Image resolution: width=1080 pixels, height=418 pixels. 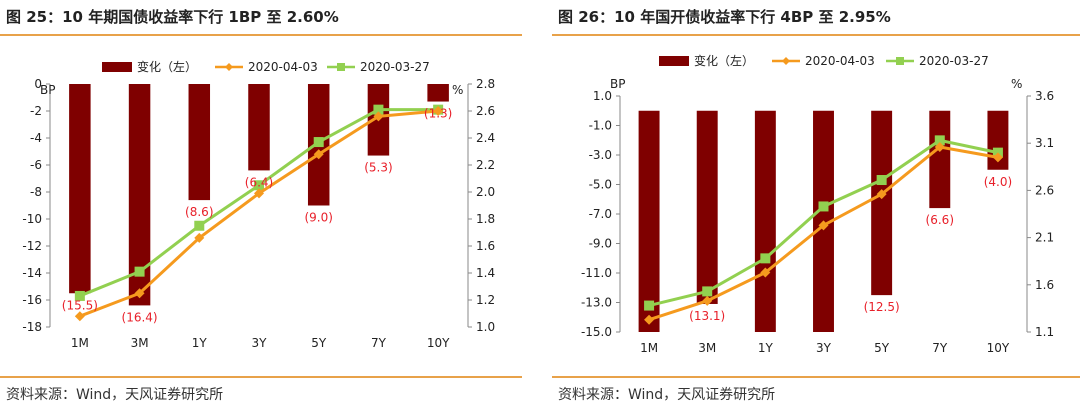 I want to click on left-tick-label: -3.0, so click(x=600, y=155).